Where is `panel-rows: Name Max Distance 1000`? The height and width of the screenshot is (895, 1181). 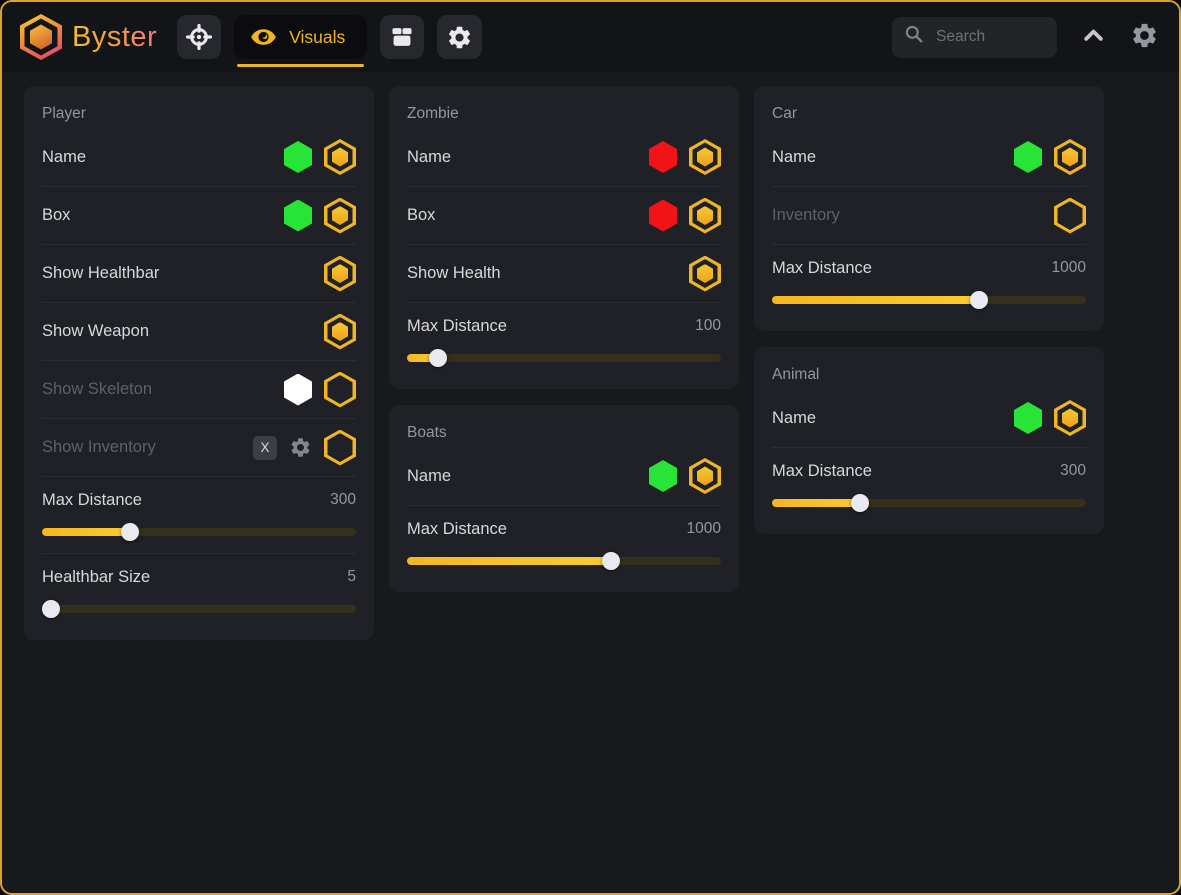 panel-rows: Name Max Distance 1000 is located at coordinates (564, 514).